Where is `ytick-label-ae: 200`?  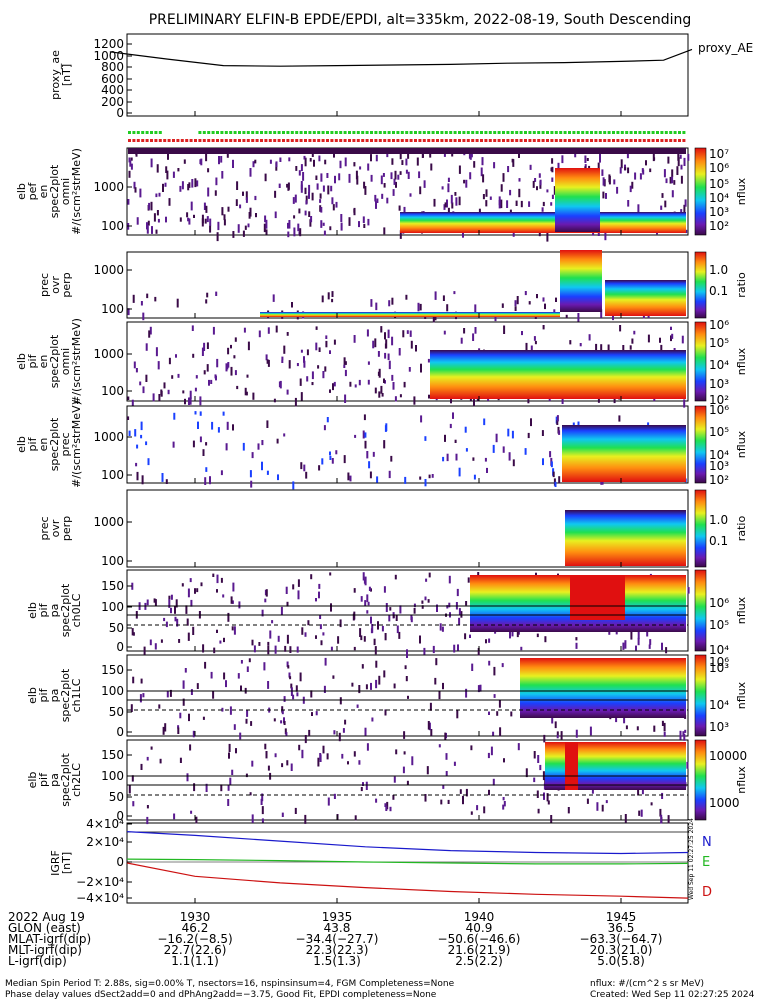
ytick-label-ae: 200 is located at coordinates (112, 102).